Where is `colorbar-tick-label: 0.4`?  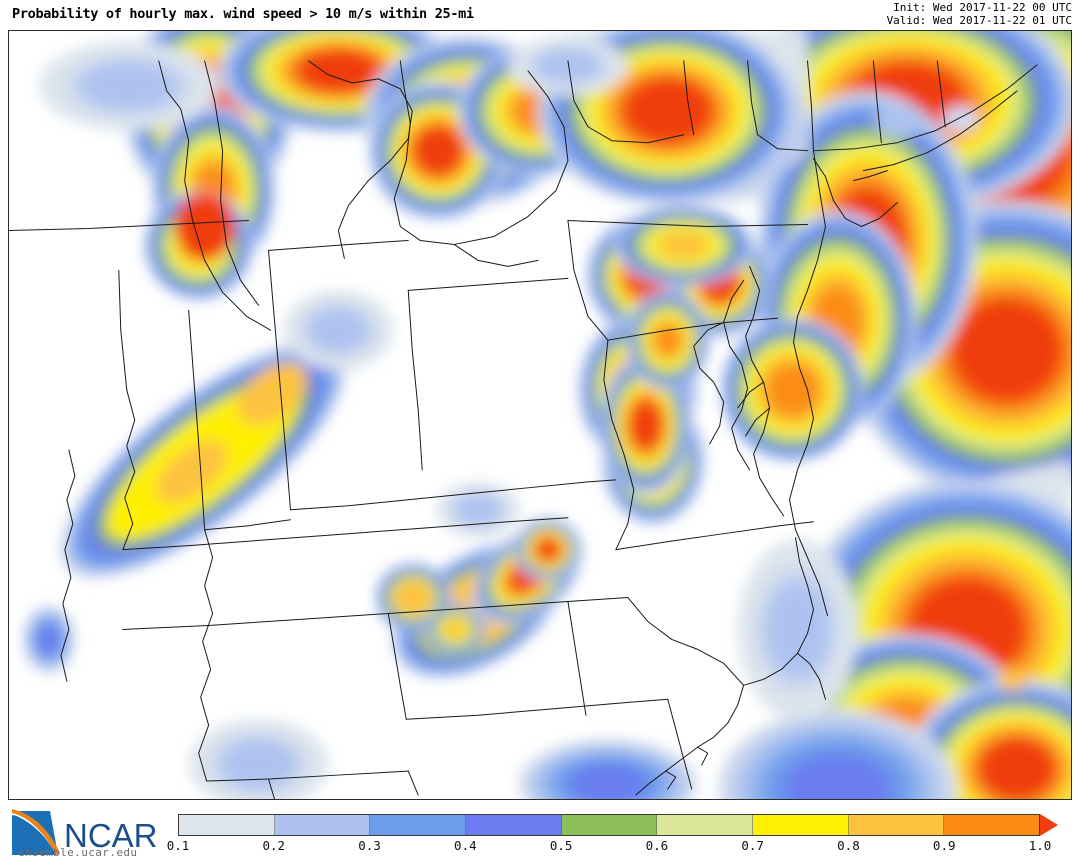 colorbar-tick-label: 0.4 is located at coordinates (465, 845).